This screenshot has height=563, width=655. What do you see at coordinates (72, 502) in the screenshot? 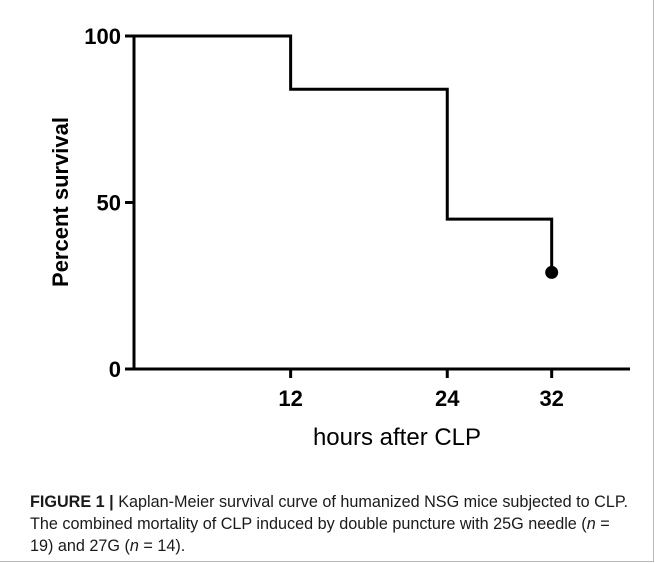
I see `figure-label: FIGURE 1 |` at bounding box center [72, 502].